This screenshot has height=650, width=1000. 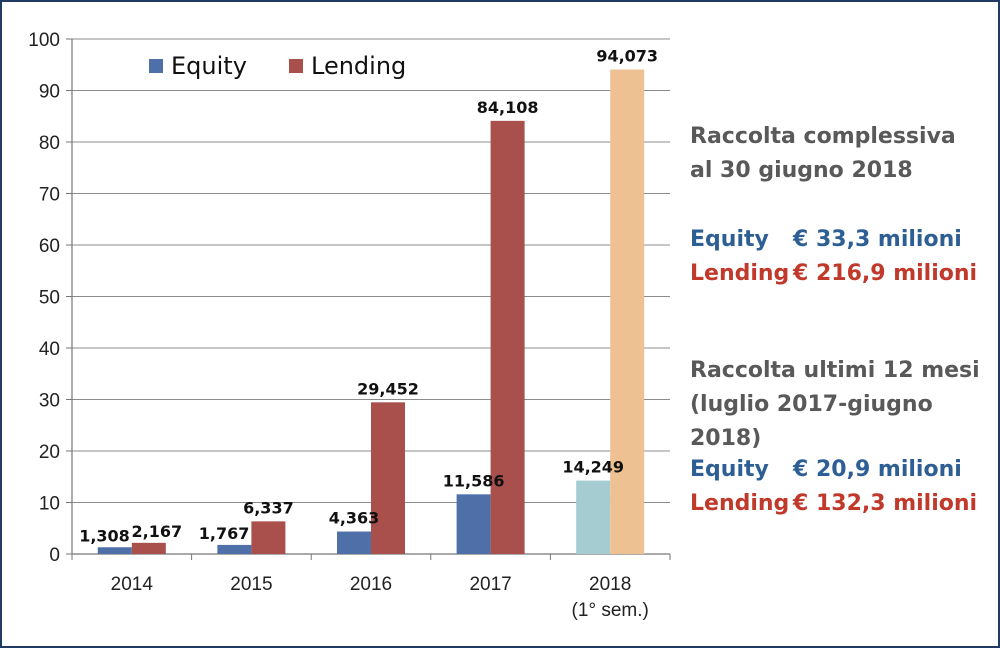 I want to click on x-tick-label: 2018, so click(x=610, y=584).